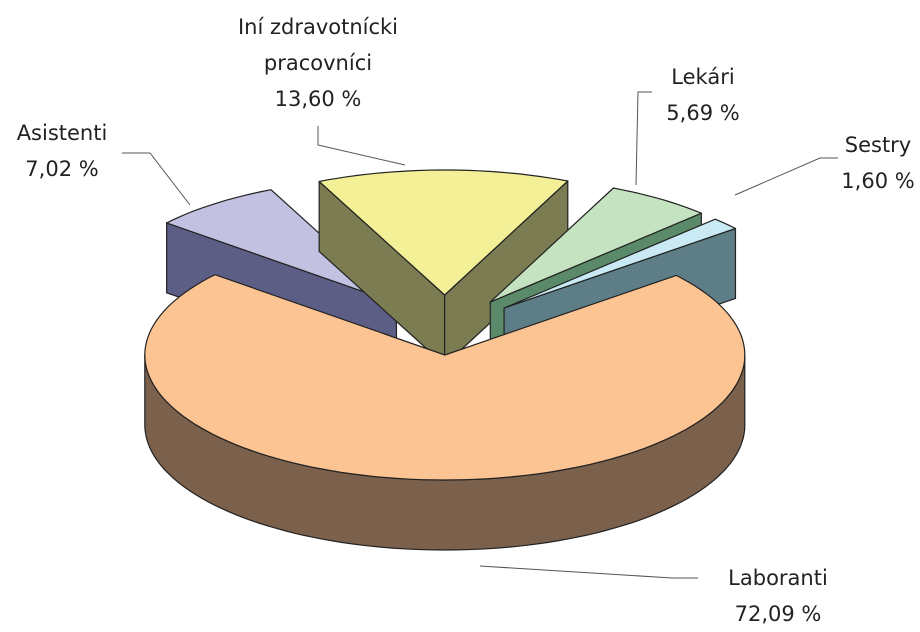 This screenshot has height=632, width=920. What do you see at coordinates (703, 113) in the screenshot?
I see `value-label: 5,69 %` at bounding box center [703, 113].